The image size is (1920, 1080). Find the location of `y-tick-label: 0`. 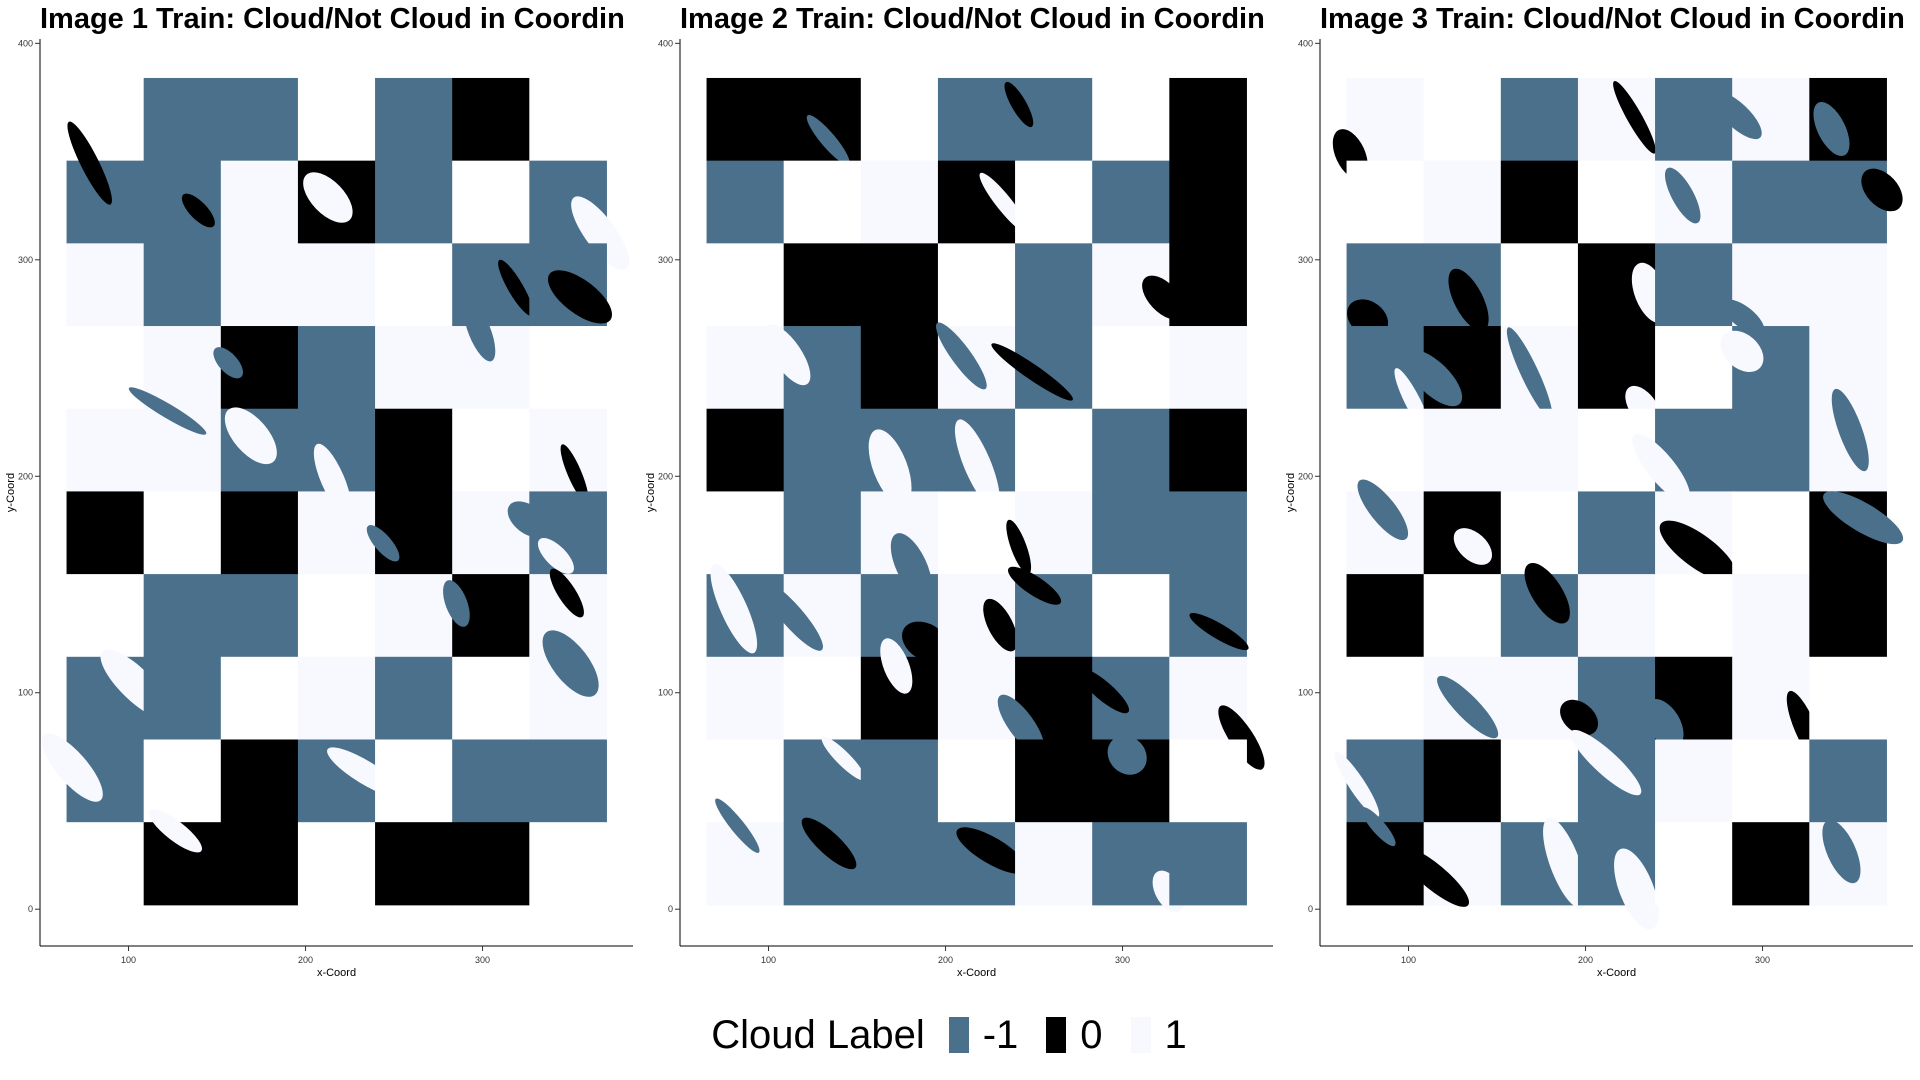

y-tick-label: 0 is located at coordinates (30, 909).